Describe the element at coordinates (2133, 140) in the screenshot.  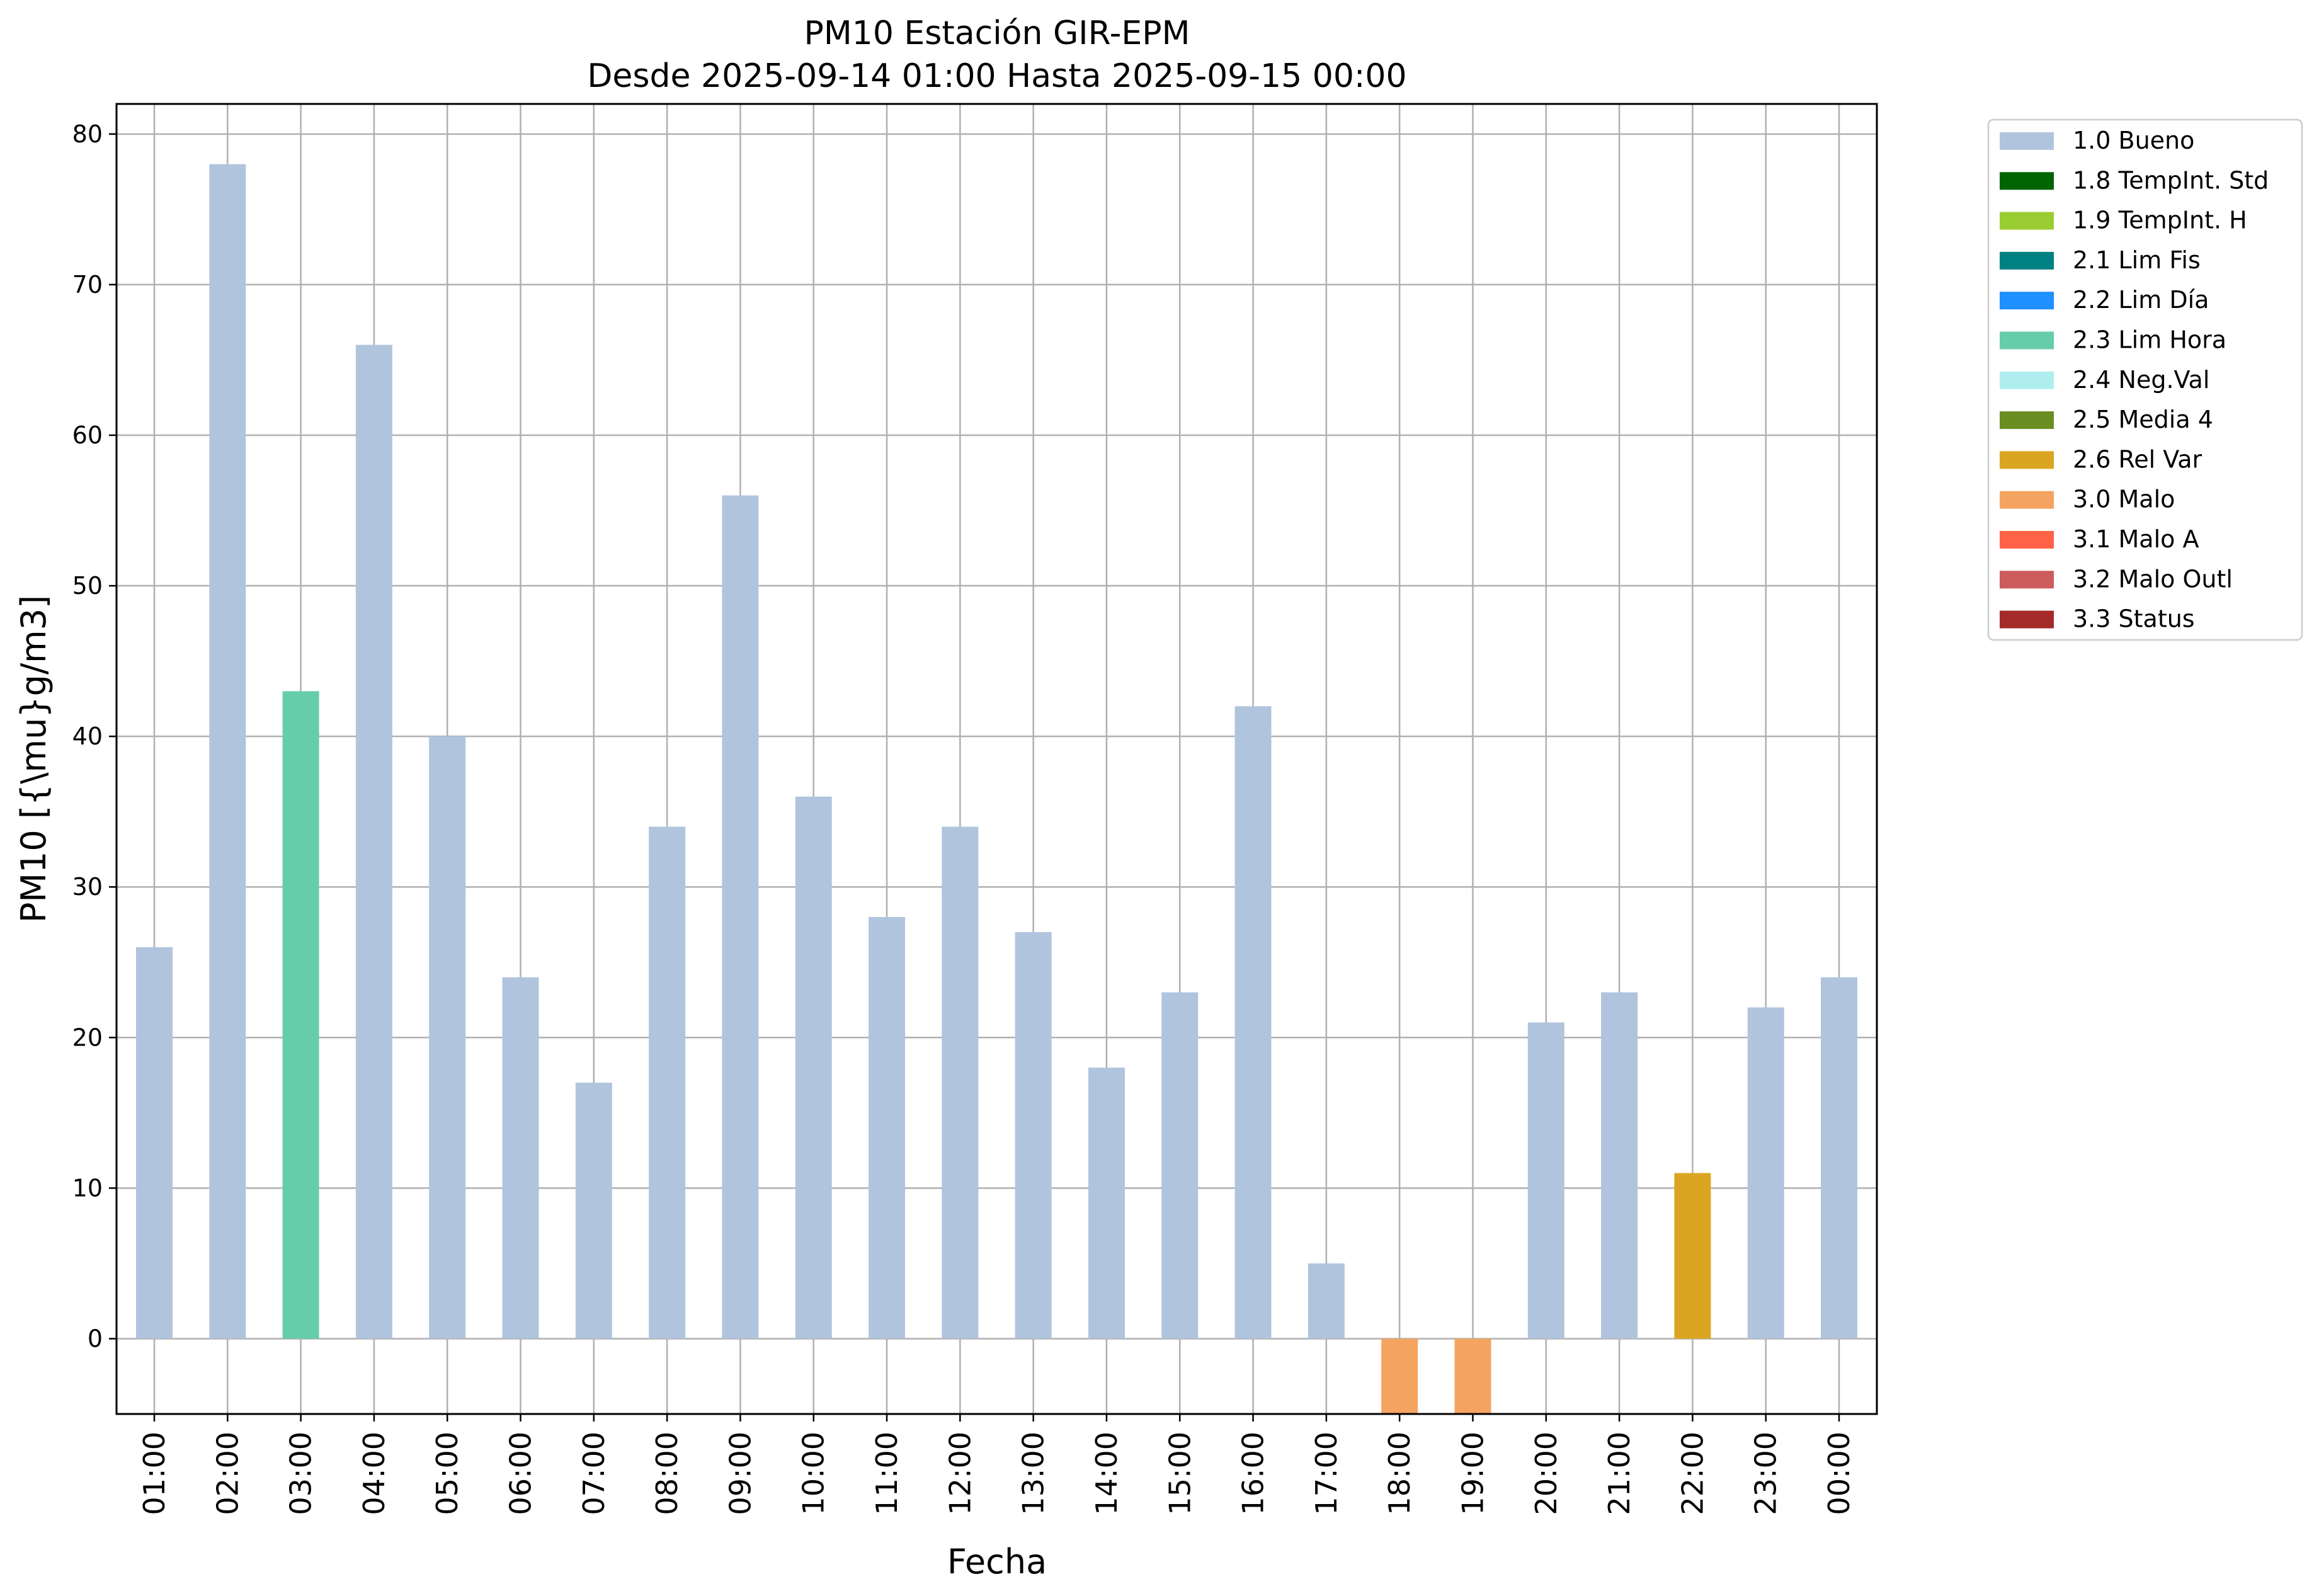
I see `legend-label: 1.0 Bueno` at that location.